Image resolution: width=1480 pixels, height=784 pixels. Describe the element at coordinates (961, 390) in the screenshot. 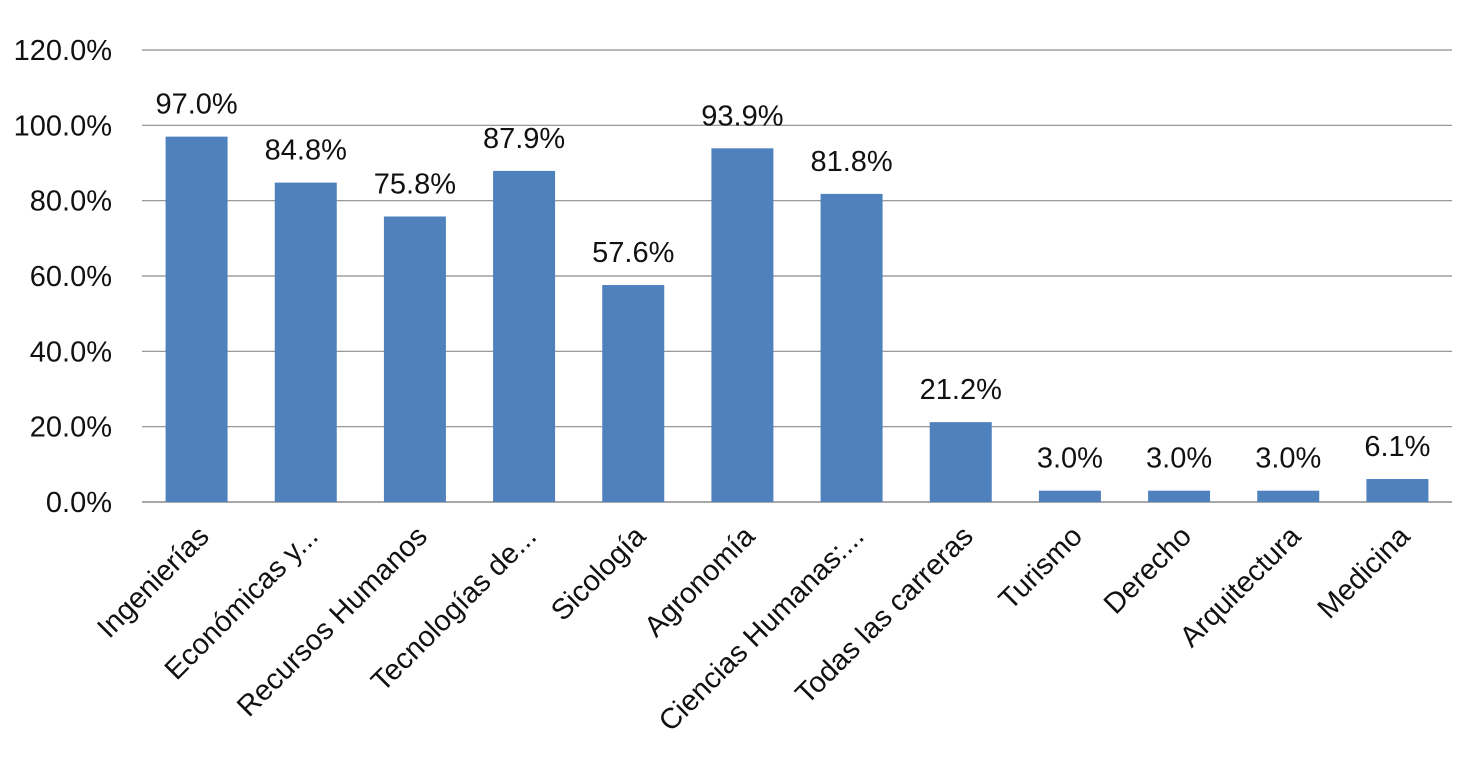

I see `data-label: 21.2%` at that location.